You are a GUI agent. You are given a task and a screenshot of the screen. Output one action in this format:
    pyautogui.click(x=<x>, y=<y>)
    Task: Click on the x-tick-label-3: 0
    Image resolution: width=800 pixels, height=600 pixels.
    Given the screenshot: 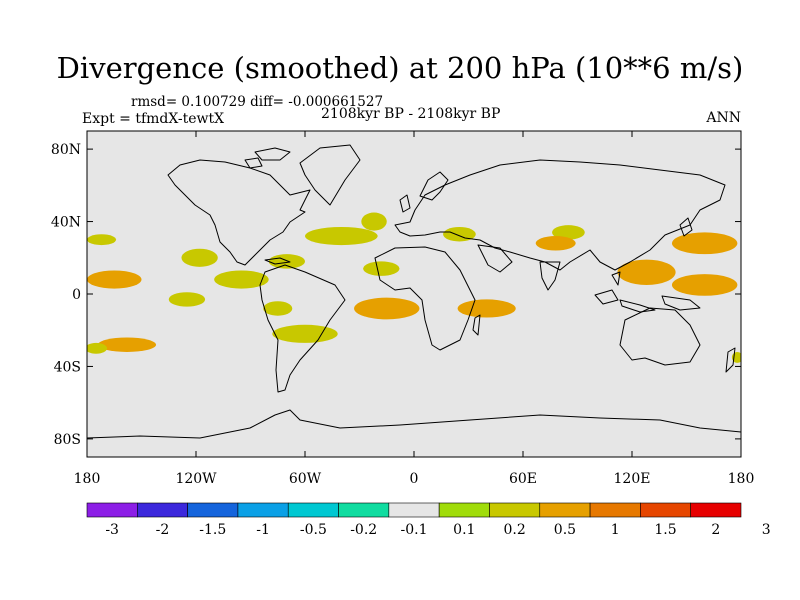 What is the action you would take?
    pyautogui.click(x=414, y=479)
    